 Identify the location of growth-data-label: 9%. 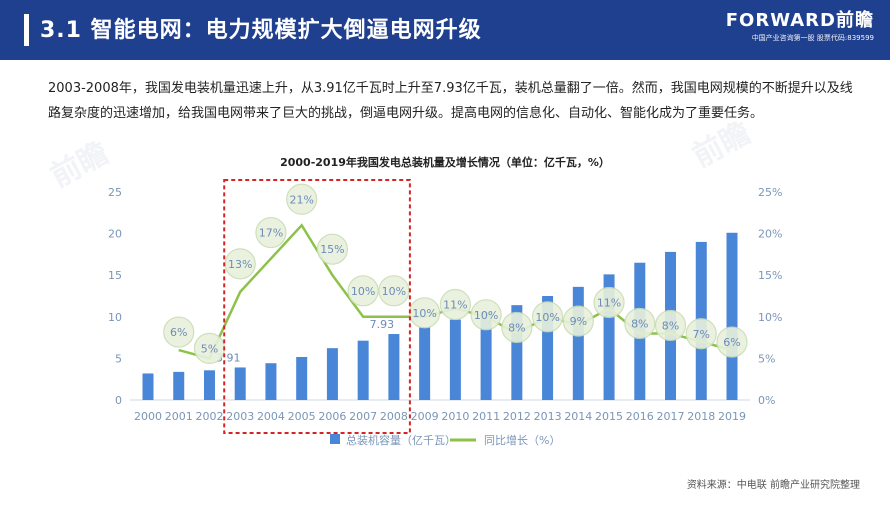
(578, 321).